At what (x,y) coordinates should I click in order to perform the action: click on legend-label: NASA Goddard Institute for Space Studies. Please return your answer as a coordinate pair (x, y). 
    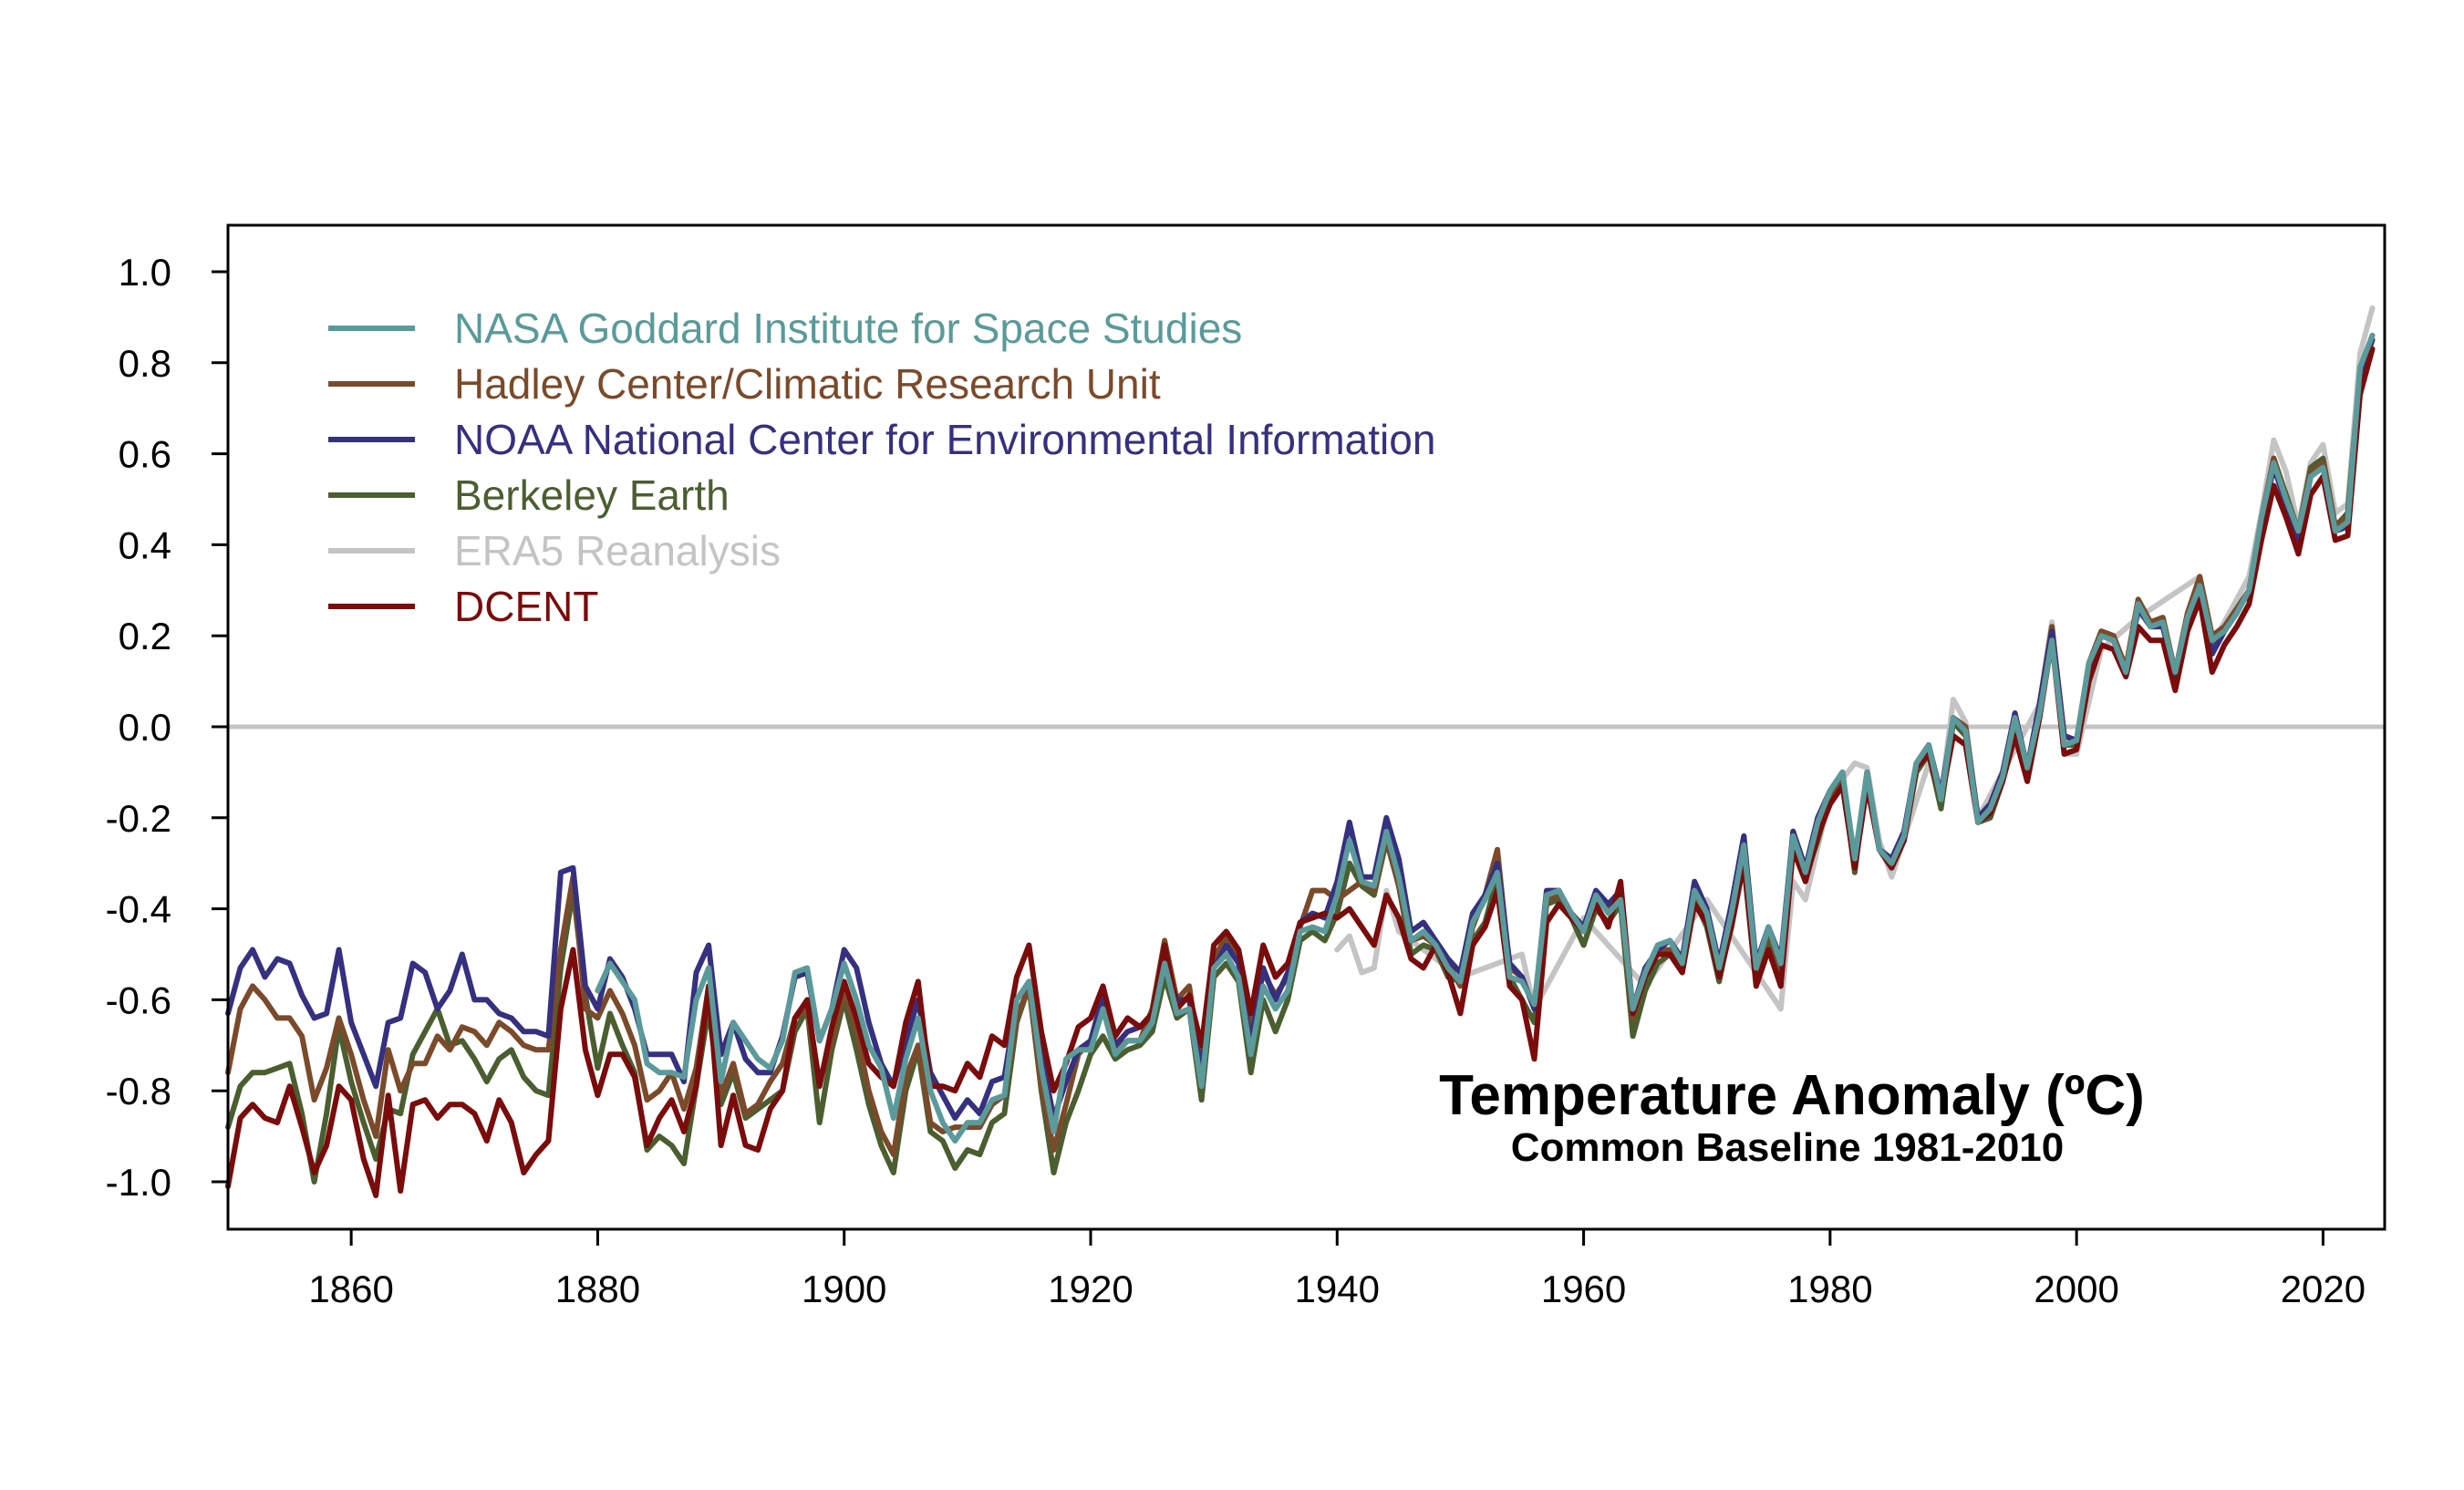
    Looking at the image, I should click on (848, 328).